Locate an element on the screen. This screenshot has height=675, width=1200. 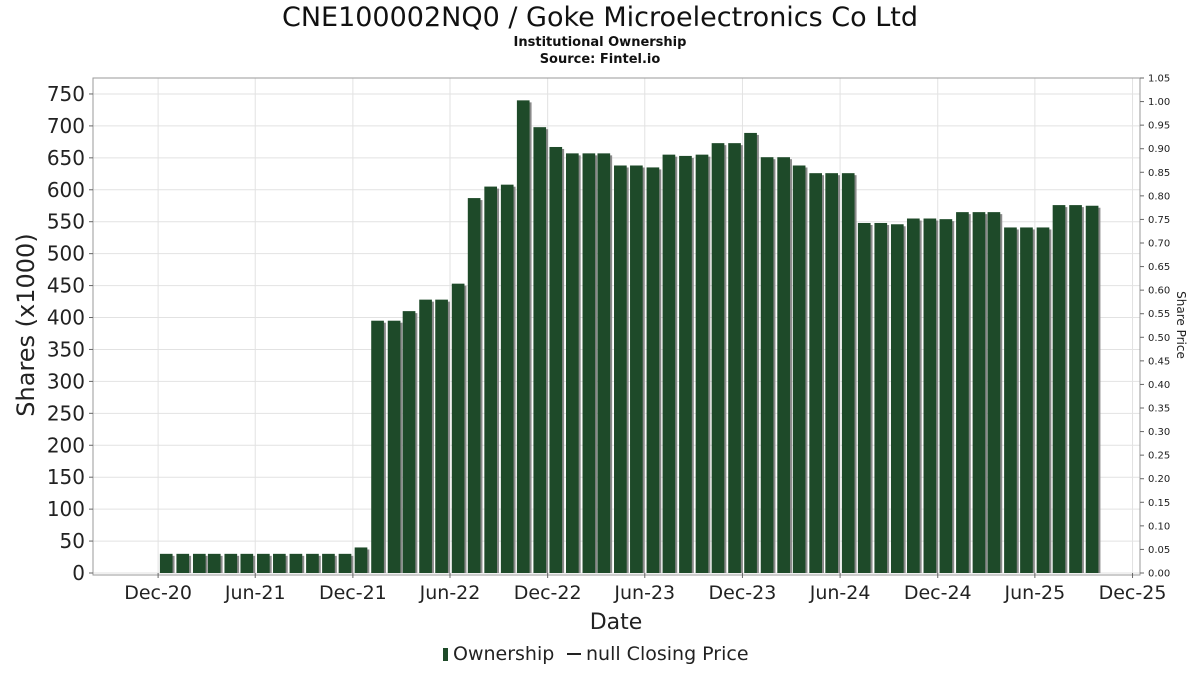
chart-subtitle: Institutional Ownership is located at coordinates (600, 42).